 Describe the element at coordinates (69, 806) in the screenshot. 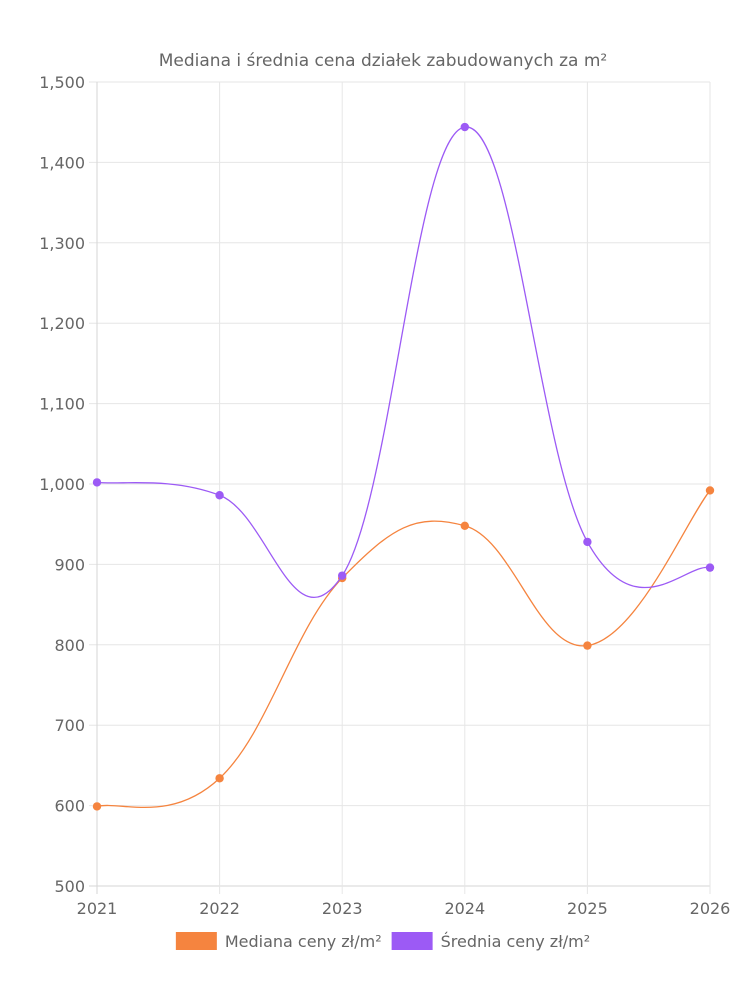

I see `y-tick-label: 600` at that location.